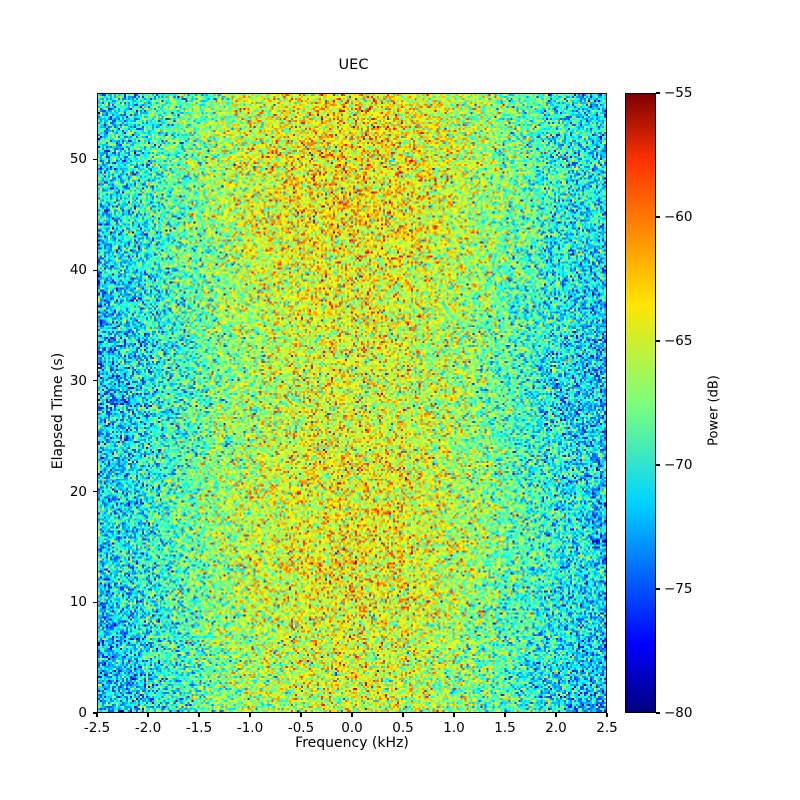  What do you see at coordinates (714, 410) in the screenshot?
I see `colorbar-label: Power (dB)` at bounding box center [714, 410].